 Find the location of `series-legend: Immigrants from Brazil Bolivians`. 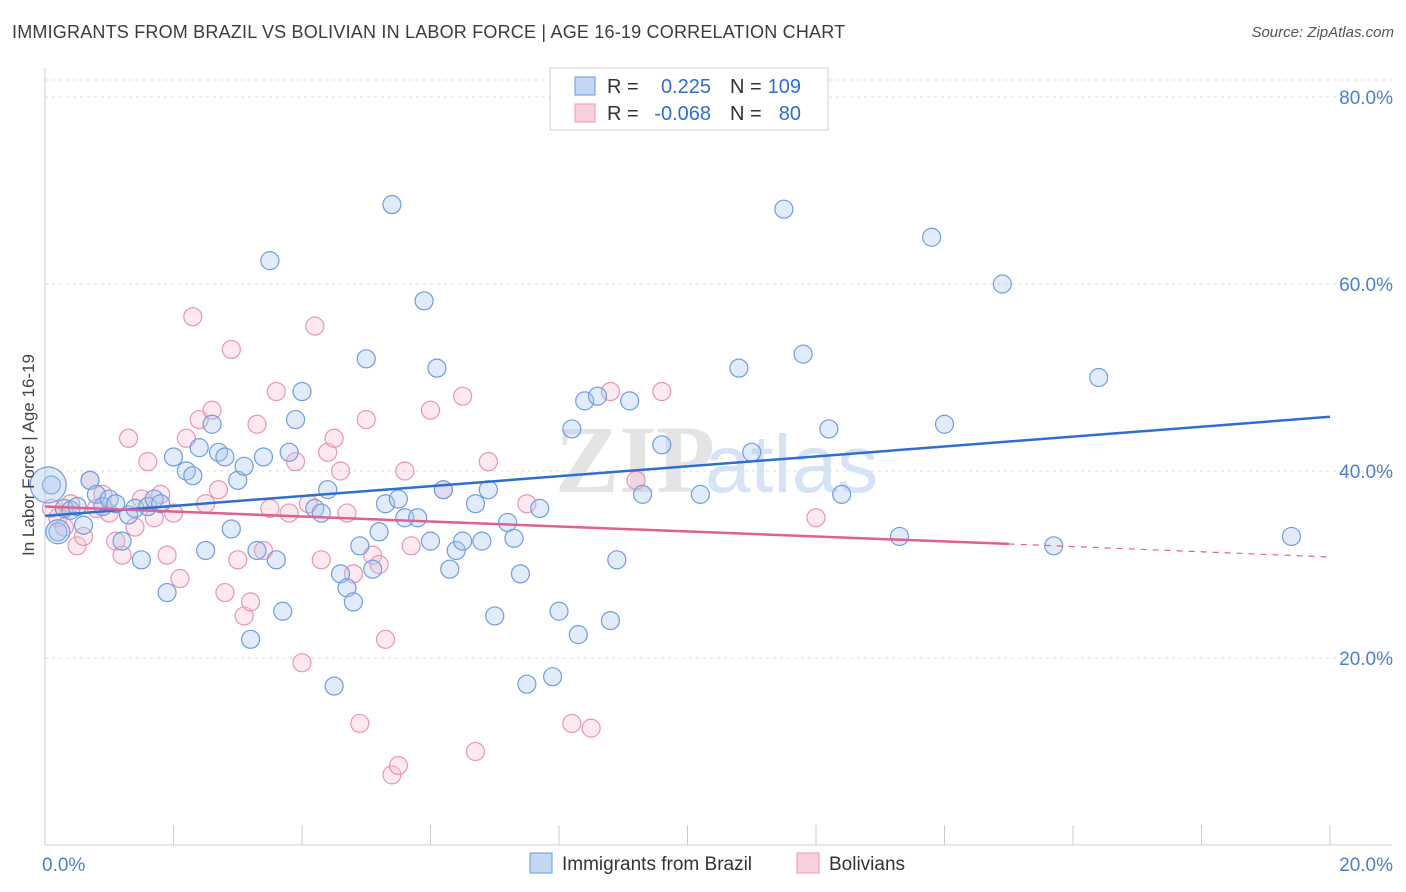

series-legend: Immigrants from Brazil Bolivians is located at coordinates (717, 863).